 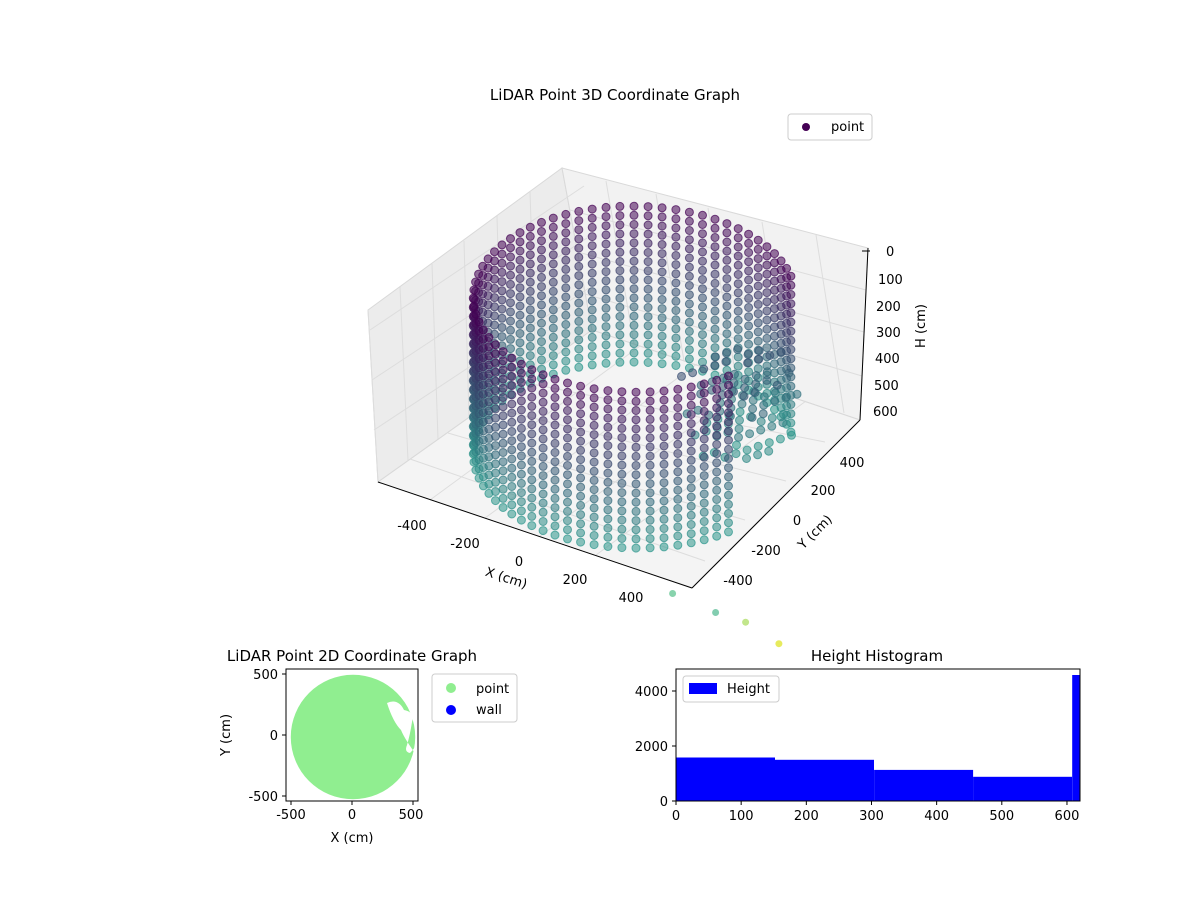 What do you see at coordinates (673, 593) in the screenshot?
I see `point-3d-outlier` at bounding box center [673, 593].